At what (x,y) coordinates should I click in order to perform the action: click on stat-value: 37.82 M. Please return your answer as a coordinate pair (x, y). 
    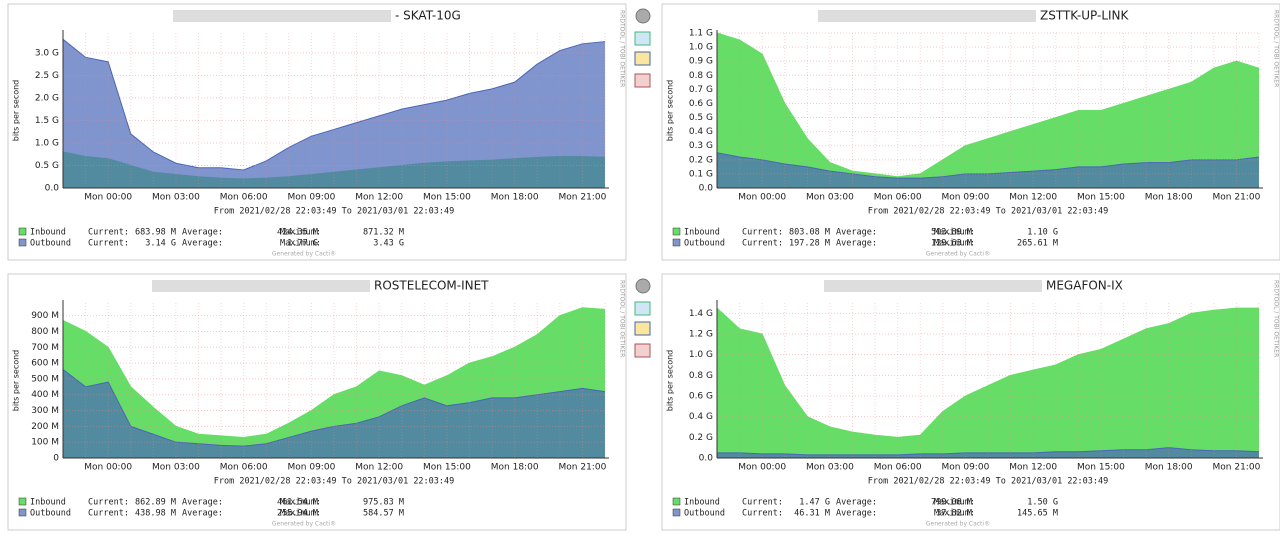
    Looking at the image, I should click on (954, 514).